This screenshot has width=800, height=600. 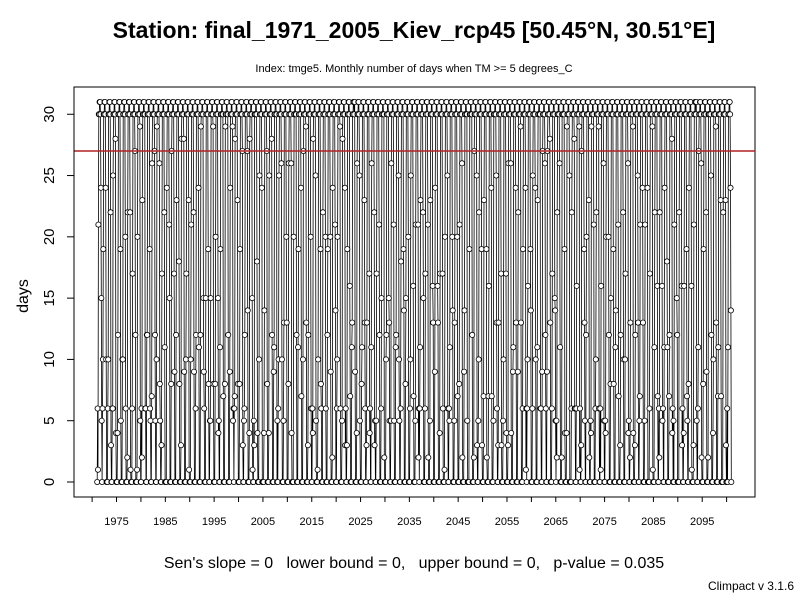 I want to click on x-tick-label: 2015, so click(x=312, y=522).